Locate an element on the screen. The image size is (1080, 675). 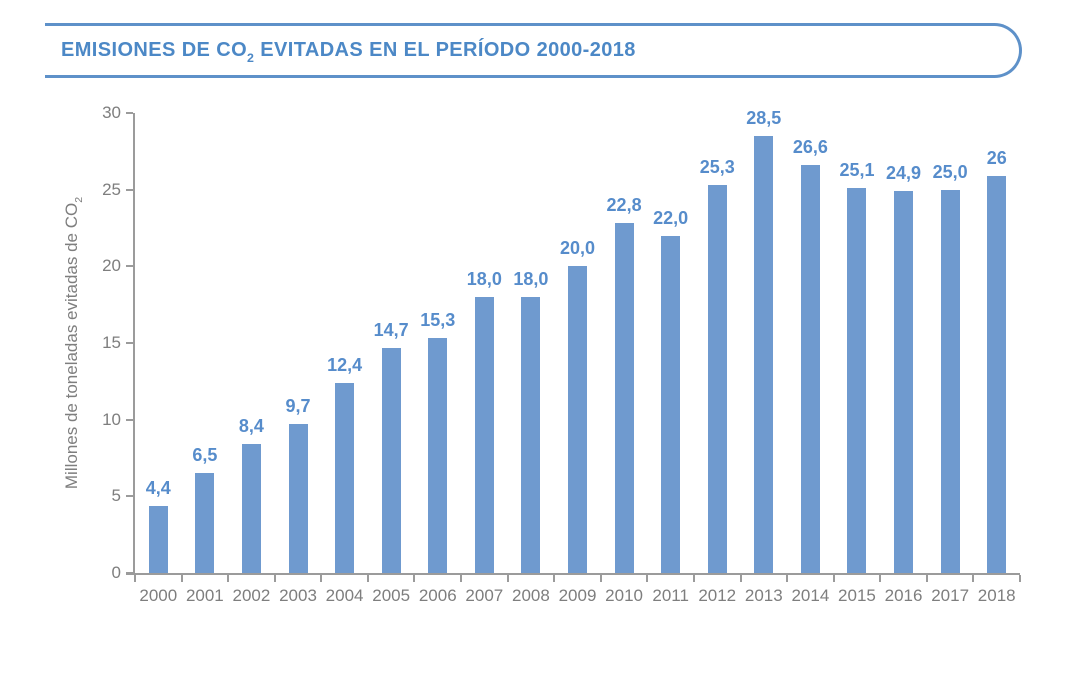
y-tick-label: 25 is located at coordinates (111, 189).